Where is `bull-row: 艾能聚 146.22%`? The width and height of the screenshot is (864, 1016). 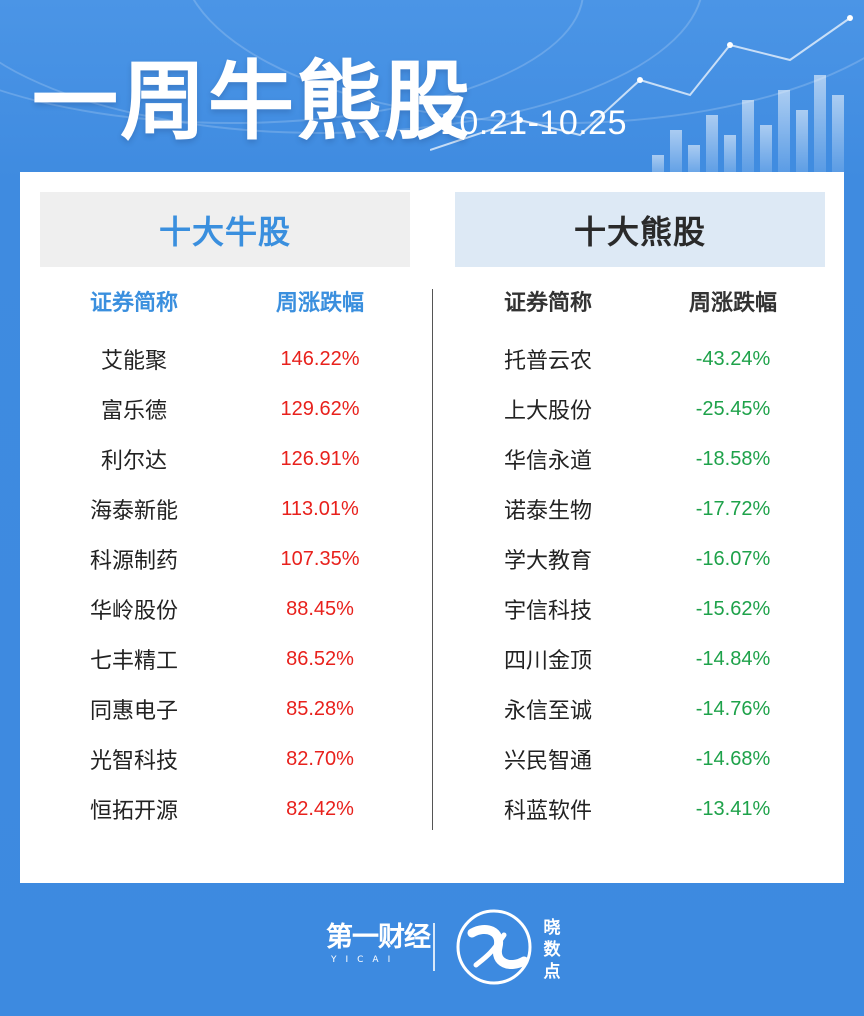
bull-row: 艾能聚 146.22% is located at coordinates (227, 359).